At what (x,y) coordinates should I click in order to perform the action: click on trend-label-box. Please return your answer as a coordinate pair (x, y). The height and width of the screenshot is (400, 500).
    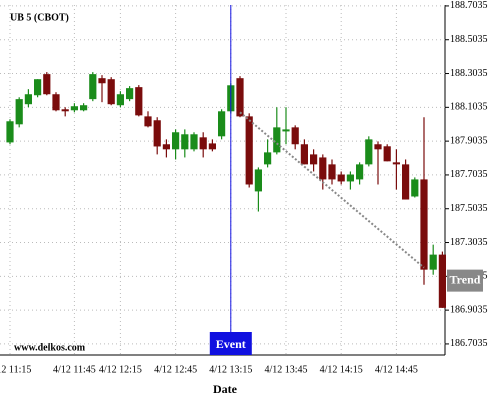
    Looking at the image, I should click on (465, 280).